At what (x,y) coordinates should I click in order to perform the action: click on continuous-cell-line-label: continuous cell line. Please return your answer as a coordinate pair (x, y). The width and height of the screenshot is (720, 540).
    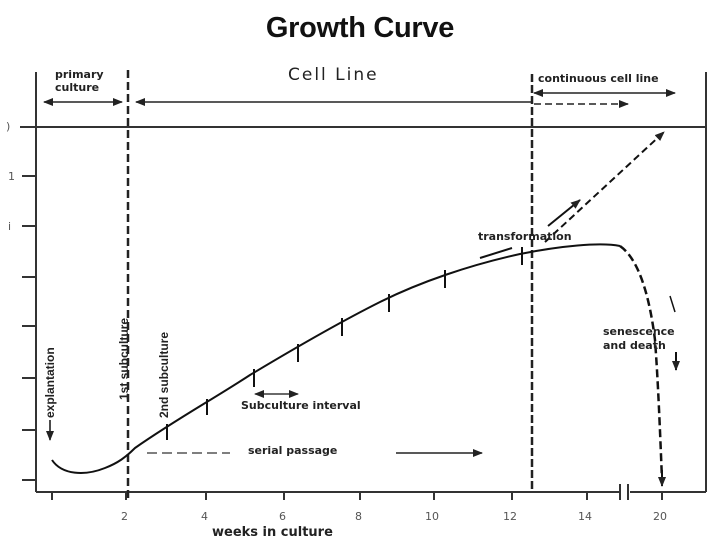
    Looking at the image, I should click on (598, 78).